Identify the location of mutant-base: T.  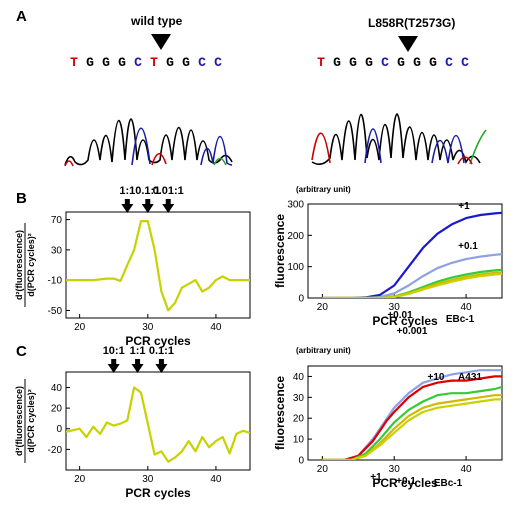
(321, 62).